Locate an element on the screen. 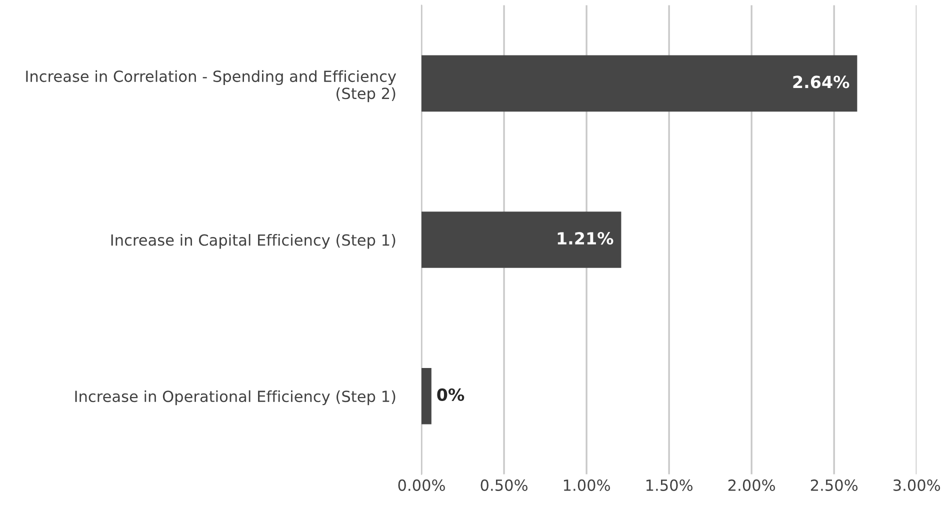 This screenshot has width=943, height=527. x-tick-label: 2.00% is located at coordinates (751, 485).